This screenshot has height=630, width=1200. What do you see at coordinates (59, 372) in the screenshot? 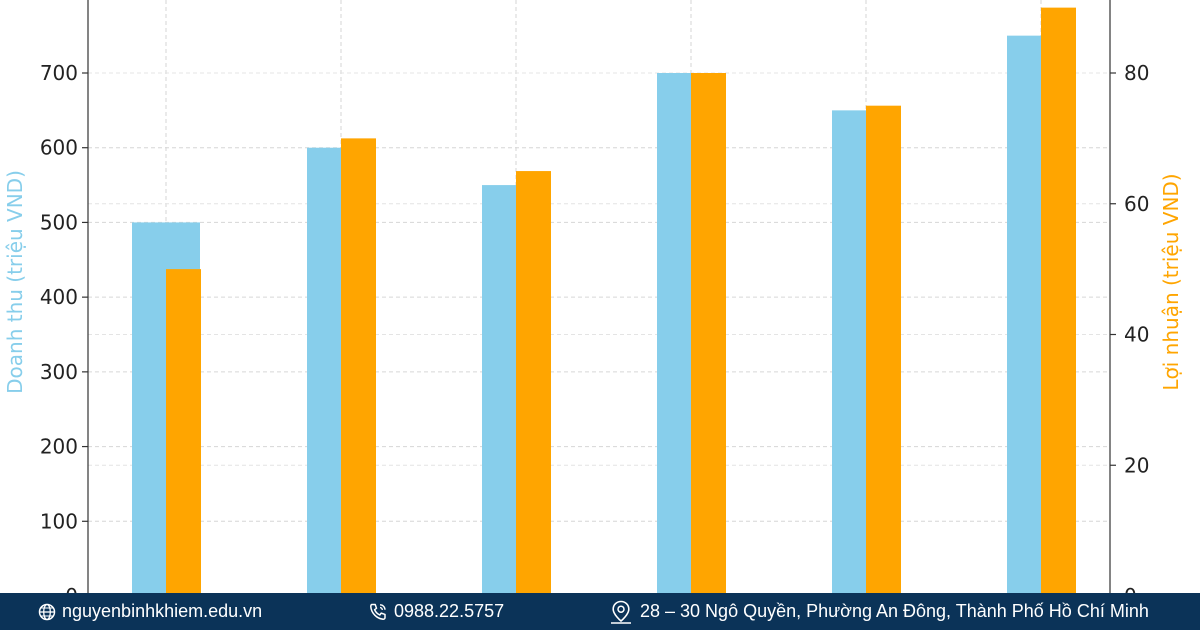
I see `left-axis-tick-label: 300` at bounding box center [59, 372].